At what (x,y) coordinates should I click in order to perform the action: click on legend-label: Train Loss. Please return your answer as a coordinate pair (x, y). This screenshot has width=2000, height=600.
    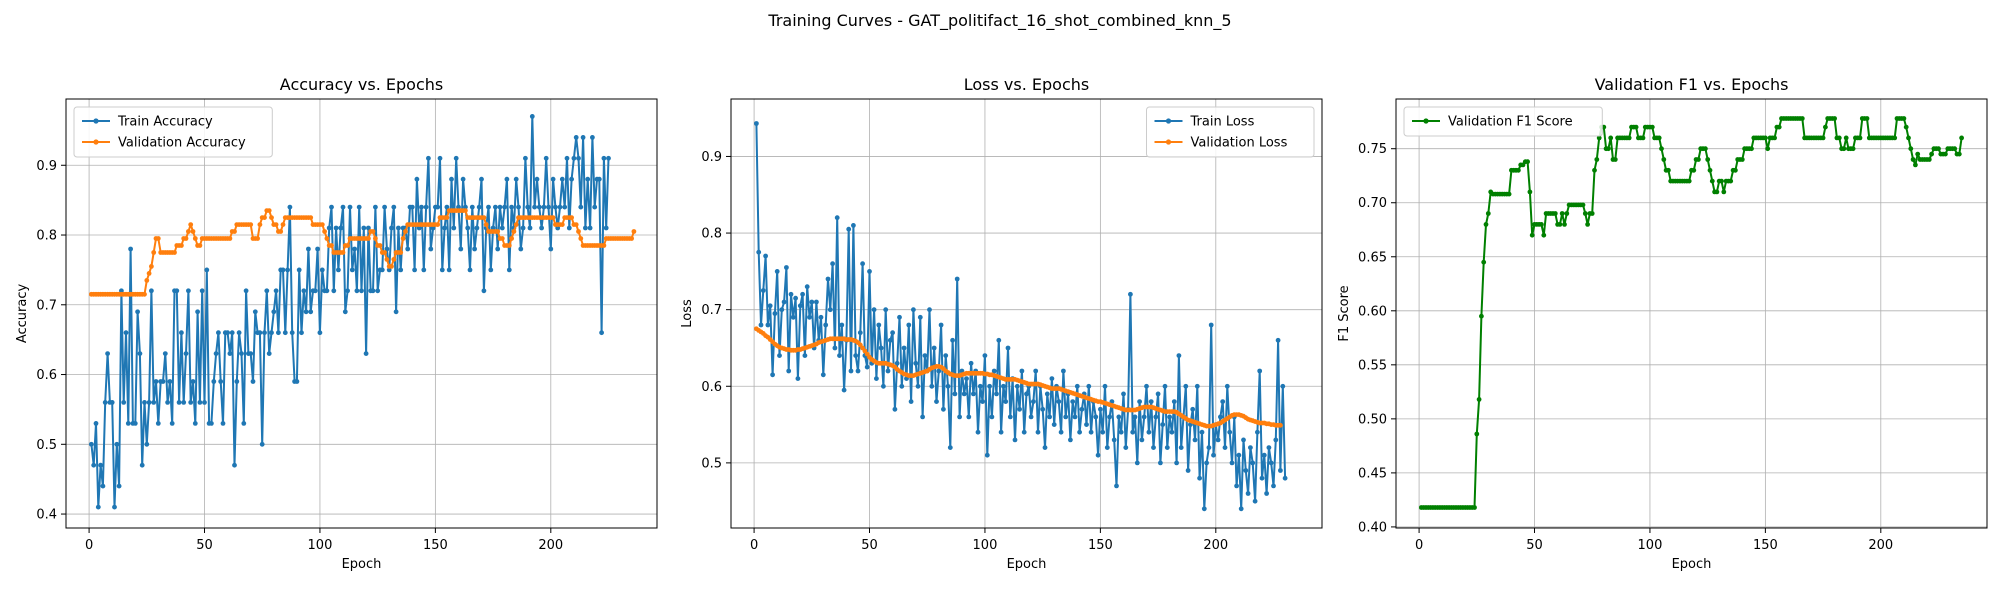
    Looking at the image, I should click on (1222, 122).